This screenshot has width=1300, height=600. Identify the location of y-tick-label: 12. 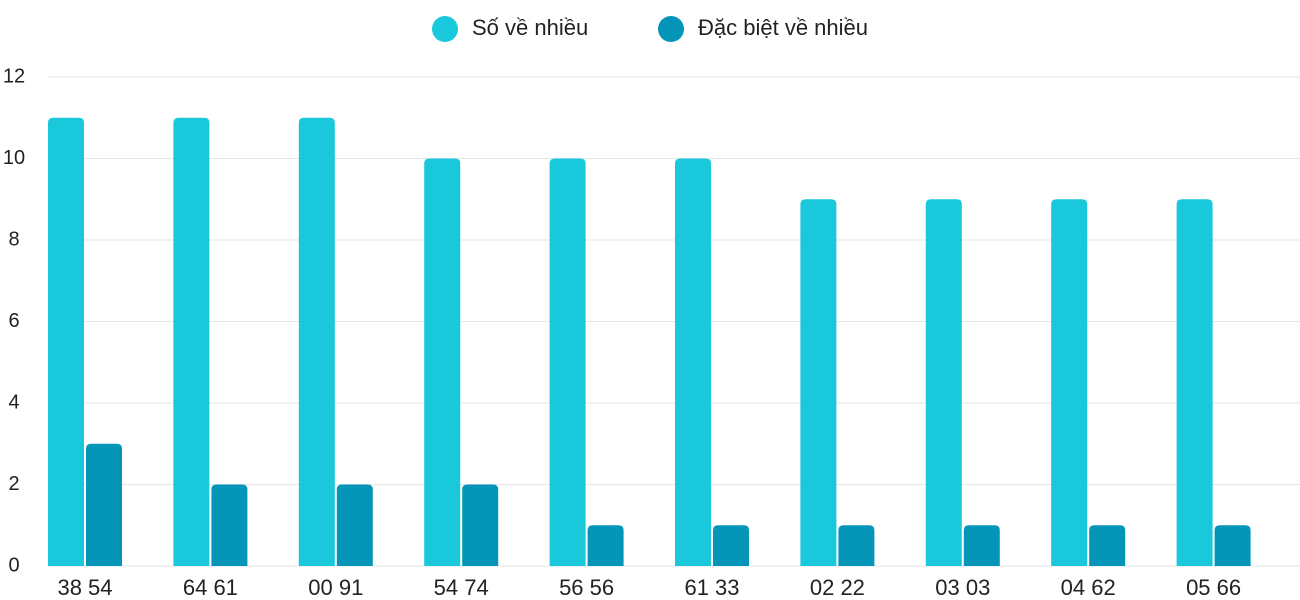
(14, 76).